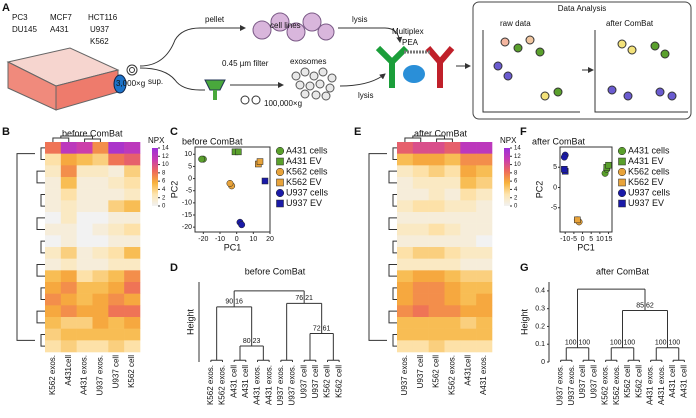  Describe the element at coordinates (164, 198) in the screenshot. I see `colorbar-tick-label: 2` at that location.